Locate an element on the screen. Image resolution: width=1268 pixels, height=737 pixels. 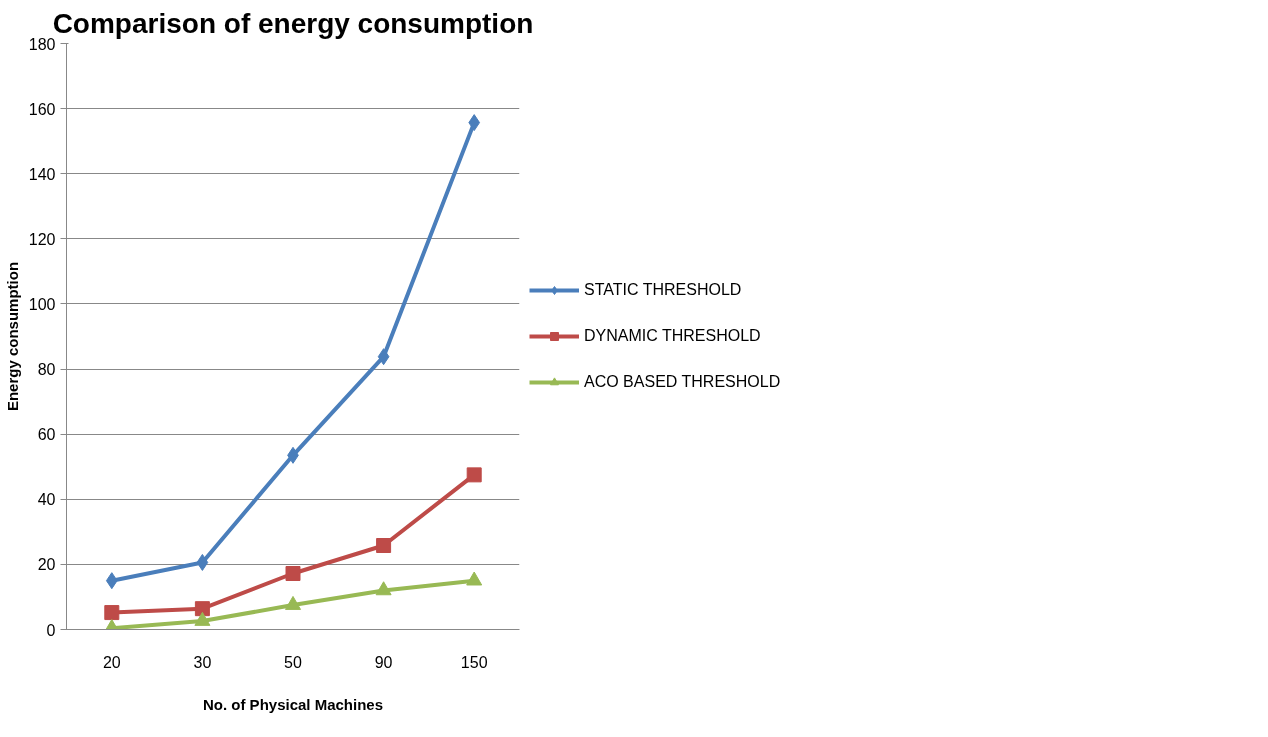
x-axis-title: No. of Physical Machines is located at coordinates (293, 704).